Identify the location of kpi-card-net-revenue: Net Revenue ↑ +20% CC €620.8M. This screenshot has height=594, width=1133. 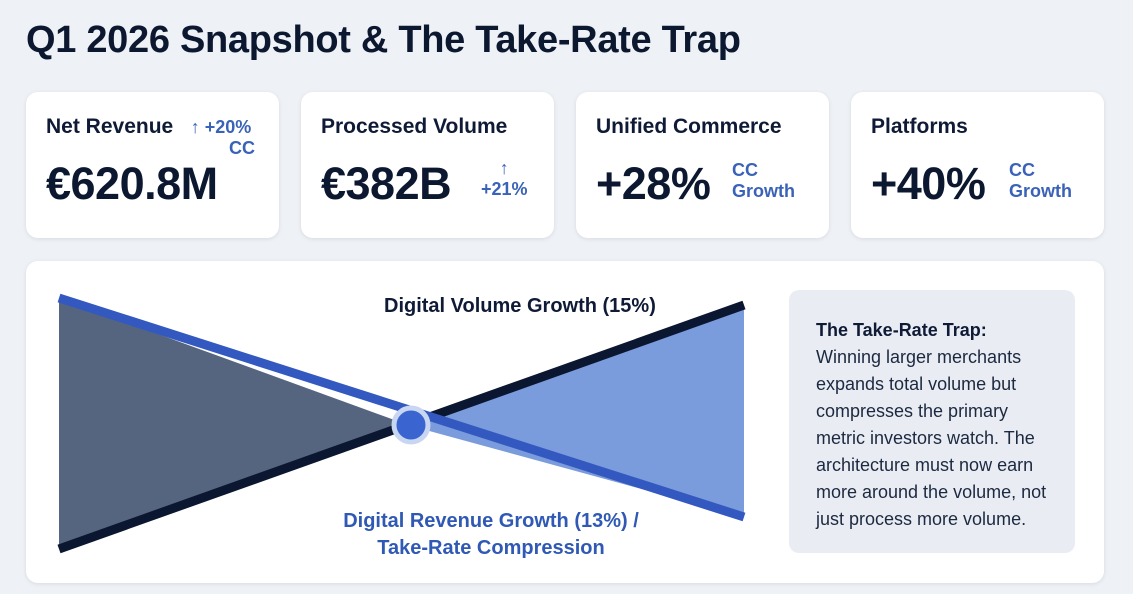
(152, 165).